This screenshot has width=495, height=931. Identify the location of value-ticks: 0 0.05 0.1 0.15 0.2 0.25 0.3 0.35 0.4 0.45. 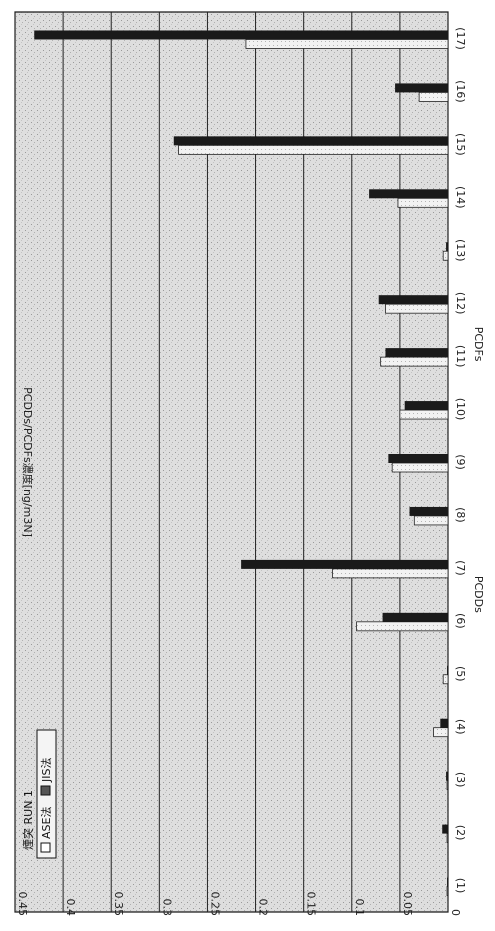
(239, 904).